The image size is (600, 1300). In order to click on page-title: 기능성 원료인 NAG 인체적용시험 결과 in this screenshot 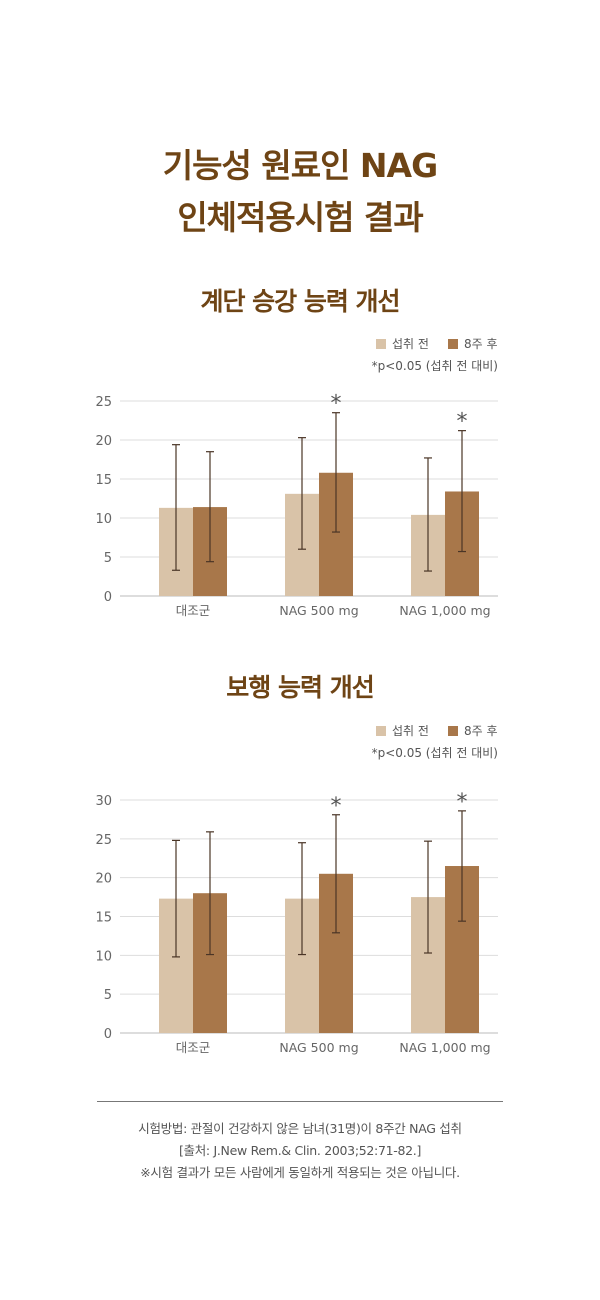, I will do `click(300, 192)`.